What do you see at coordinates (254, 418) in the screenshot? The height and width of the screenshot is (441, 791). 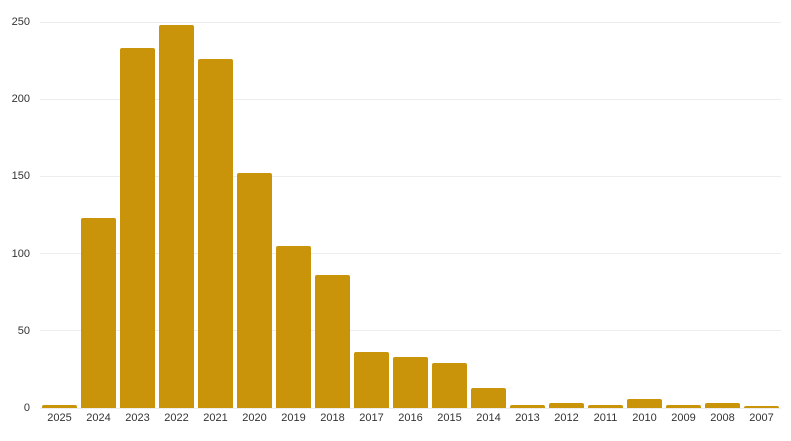 I see `x-tick-label: 2020` at bounding box center [254, 418].